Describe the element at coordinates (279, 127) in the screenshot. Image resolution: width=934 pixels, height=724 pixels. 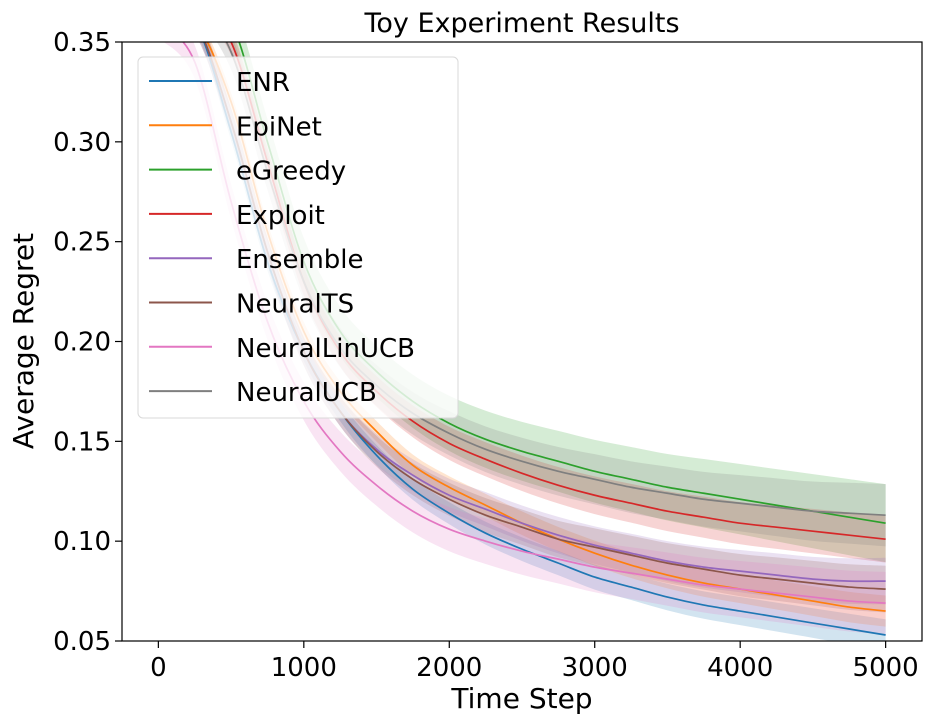
I see `legend-label: EpiNet` at that location.